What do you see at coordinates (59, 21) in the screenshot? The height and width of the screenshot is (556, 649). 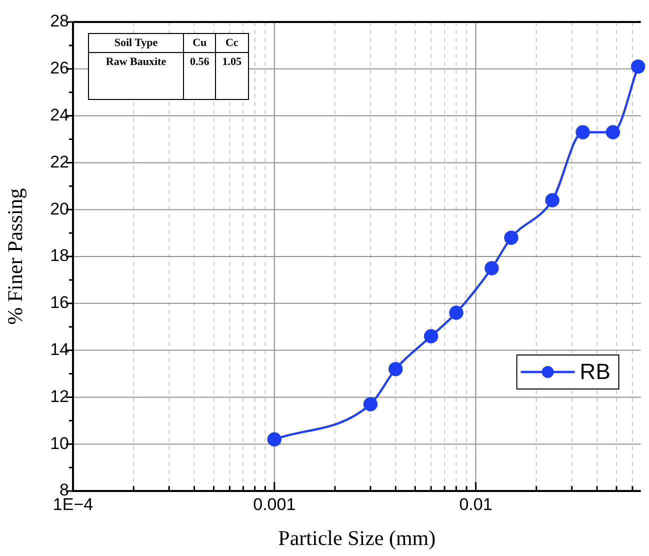 I see `y-tick-label: 28` at bounding box center [59, 21].